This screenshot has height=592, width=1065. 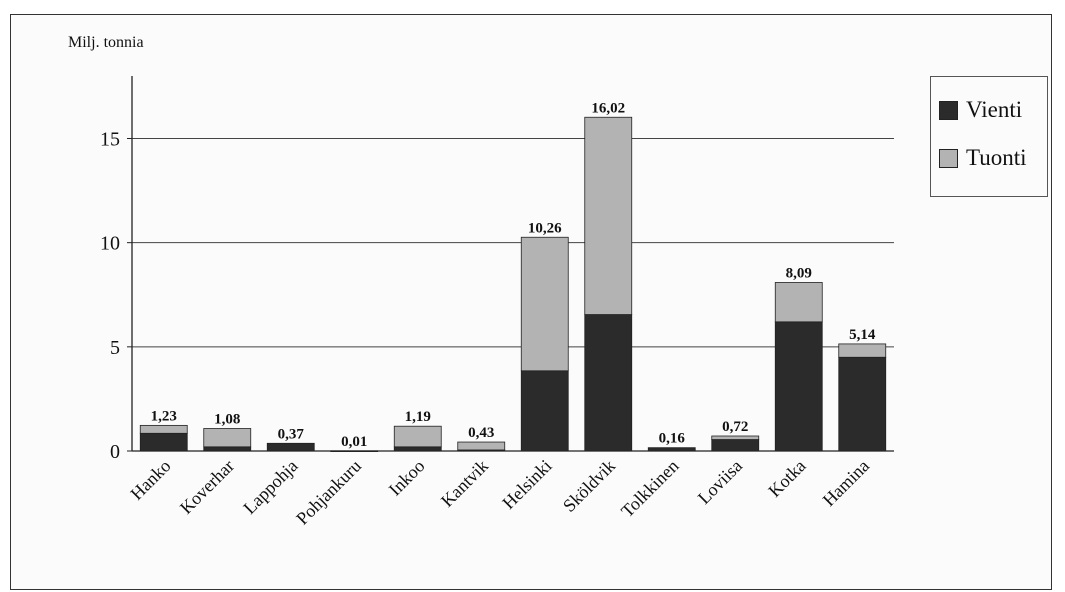 What do you see at coordinates (608, 383) in the screenshot?
I see `bar-vienti-sköldvik` at bounding box center [608, 383].